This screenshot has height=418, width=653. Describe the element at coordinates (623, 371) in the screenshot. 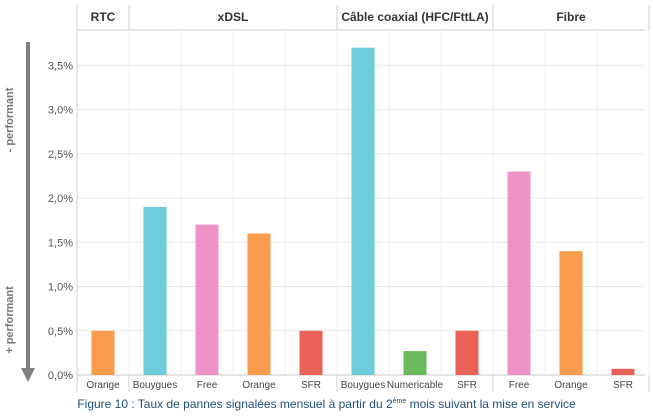

I see `bar-fibre-sfr` at that location.